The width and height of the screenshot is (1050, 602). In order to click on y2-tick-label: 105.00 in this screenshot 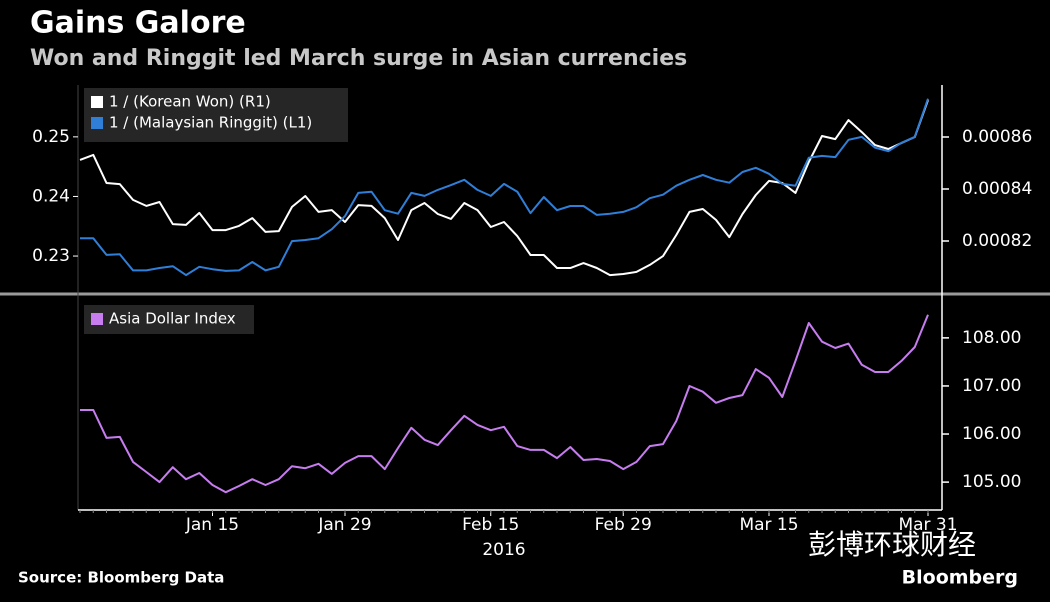, I will do `click(991, 482)`.